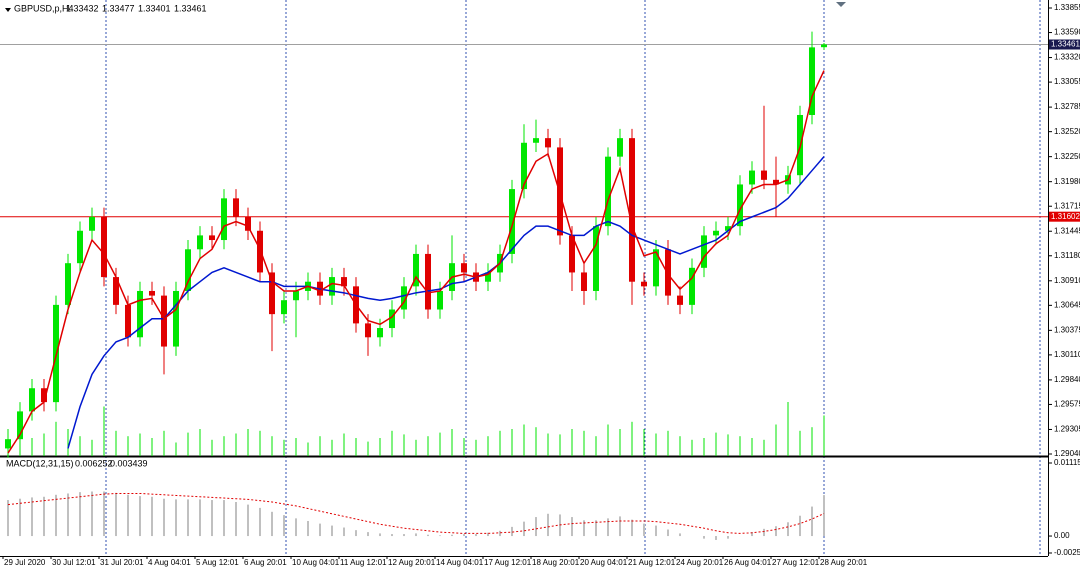 The width and height of the screenshot is (1080, 572). Describe the element at coordinates (604, 562) in the screenshot. I see `x-tick-label: 20 Aug 04:01` at that location.